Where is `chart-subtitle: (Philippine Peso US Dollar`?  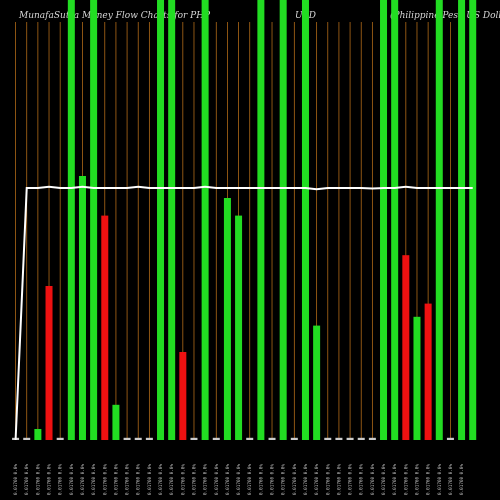 chart-subtitle: (Philippine Peso US Dollar is located at coordinates (445, 16).